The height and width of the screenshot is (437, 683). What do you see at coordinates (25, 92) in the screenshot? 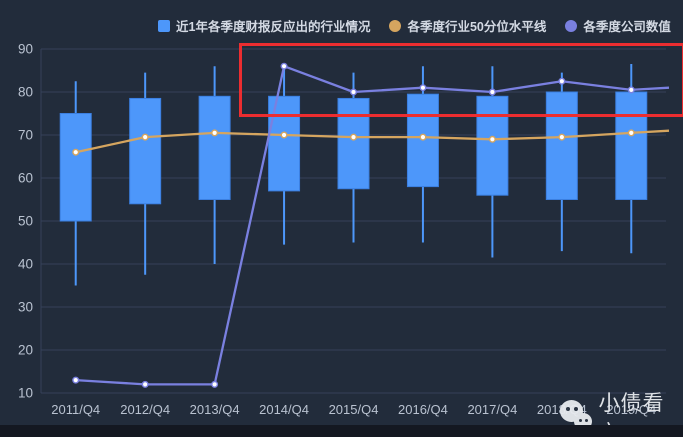
I see `y-tick-label: 80` at bounding box center [25, 92].